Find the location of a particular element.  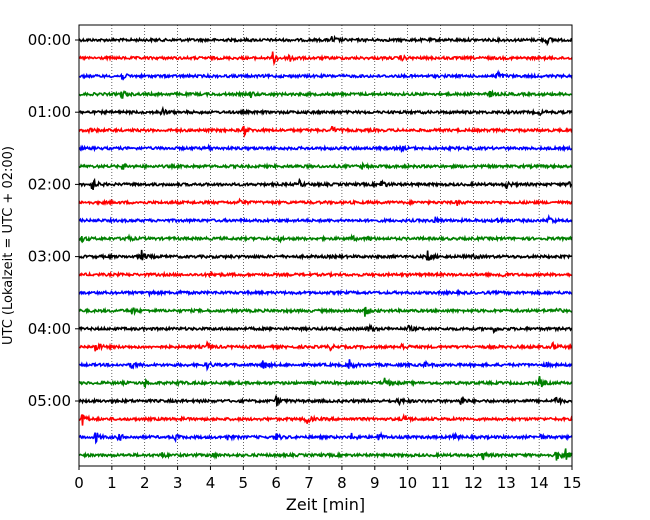

y-tick-label: 05:00 is located at coordinates (49, 401).